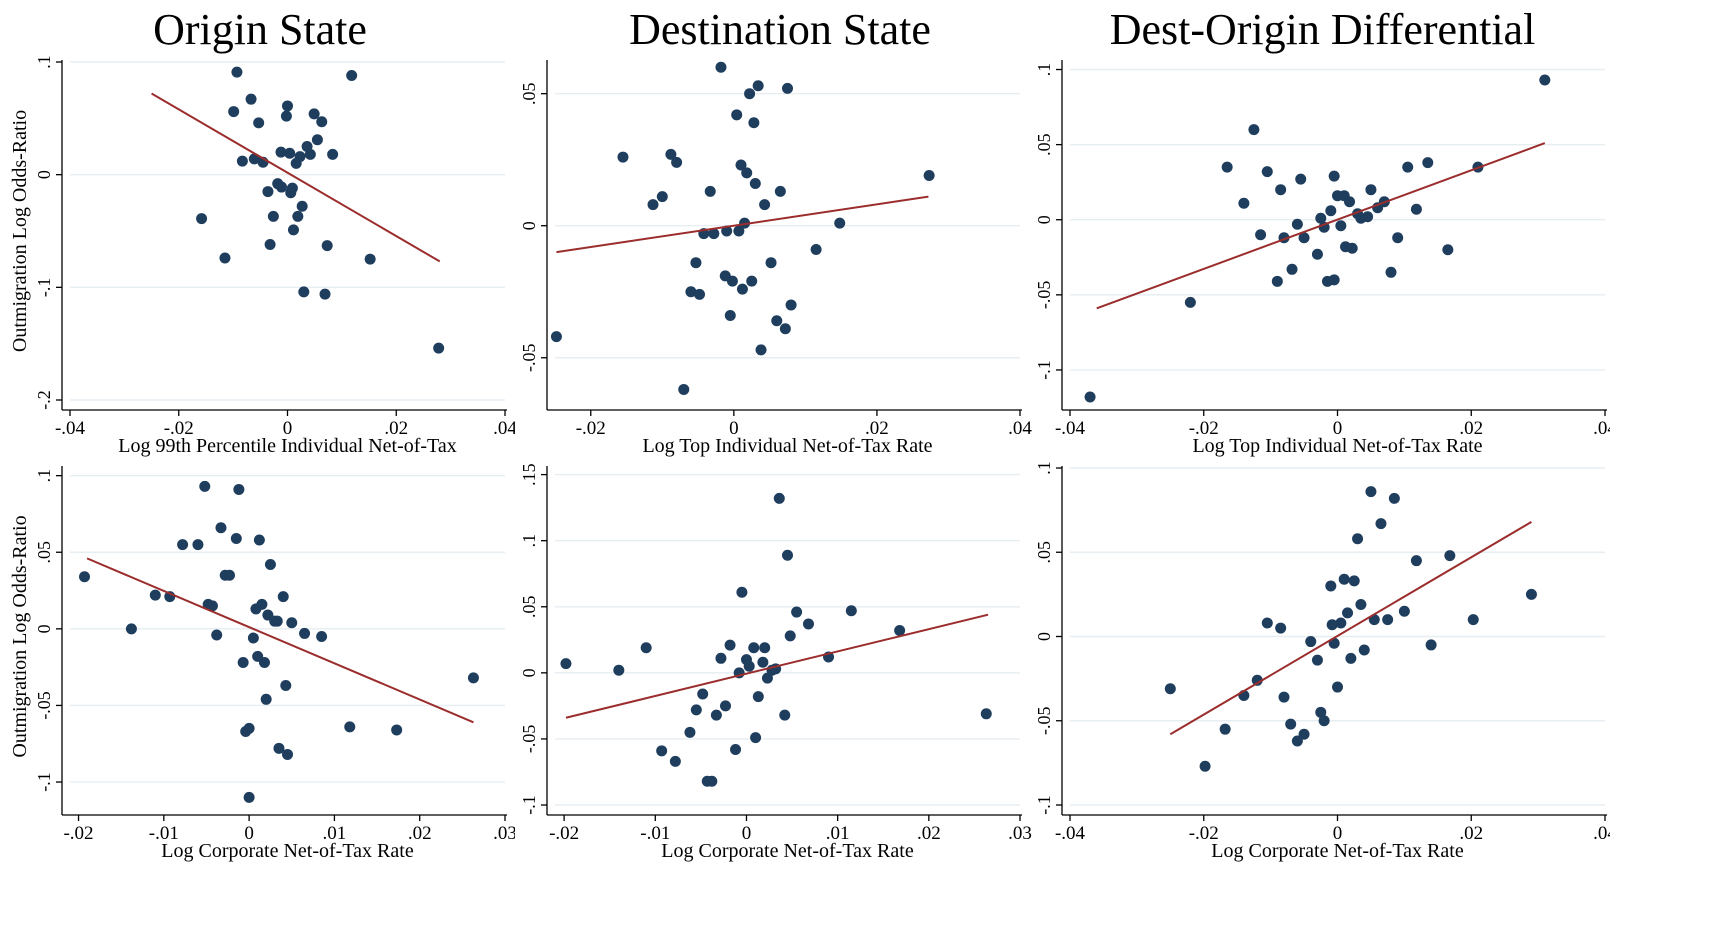  I want to click on x-tick-label: .04, so click(504, 428).